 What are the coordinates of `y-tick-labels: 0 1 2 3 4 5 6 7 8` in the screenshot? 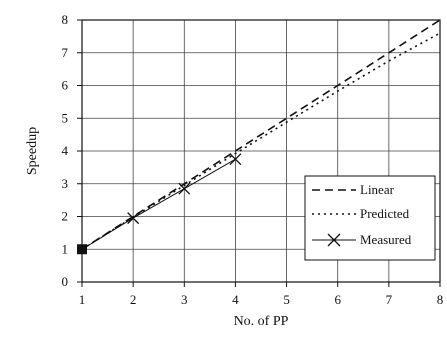 It's located at (65, 150).